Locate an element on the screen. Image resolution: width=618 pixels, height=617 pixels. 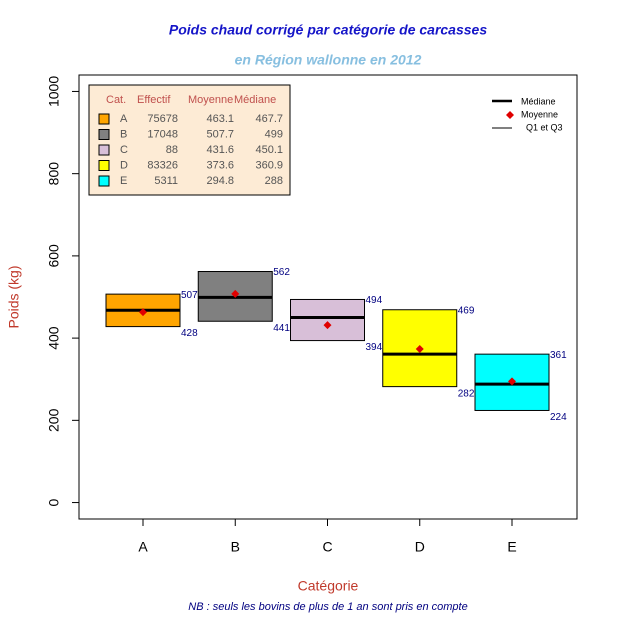
value-label: 494 is located at coordinates (374, 300).